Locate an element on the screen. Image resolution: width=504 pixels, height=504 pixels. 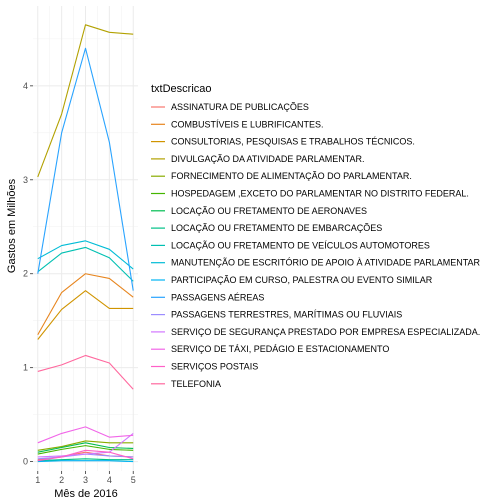
y-tick-label: 0 is located at coordinates (25, 462).